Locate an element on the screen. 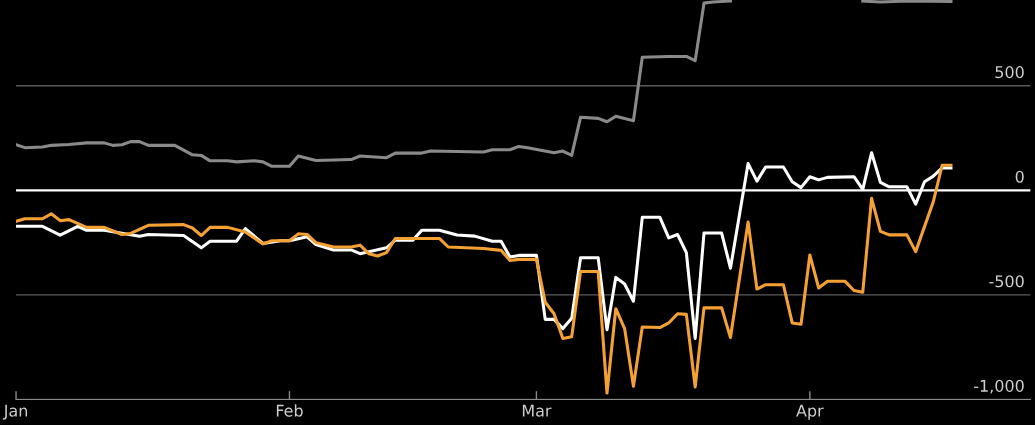  y-tick-label: -500 is located at coordinates (1006, 281).